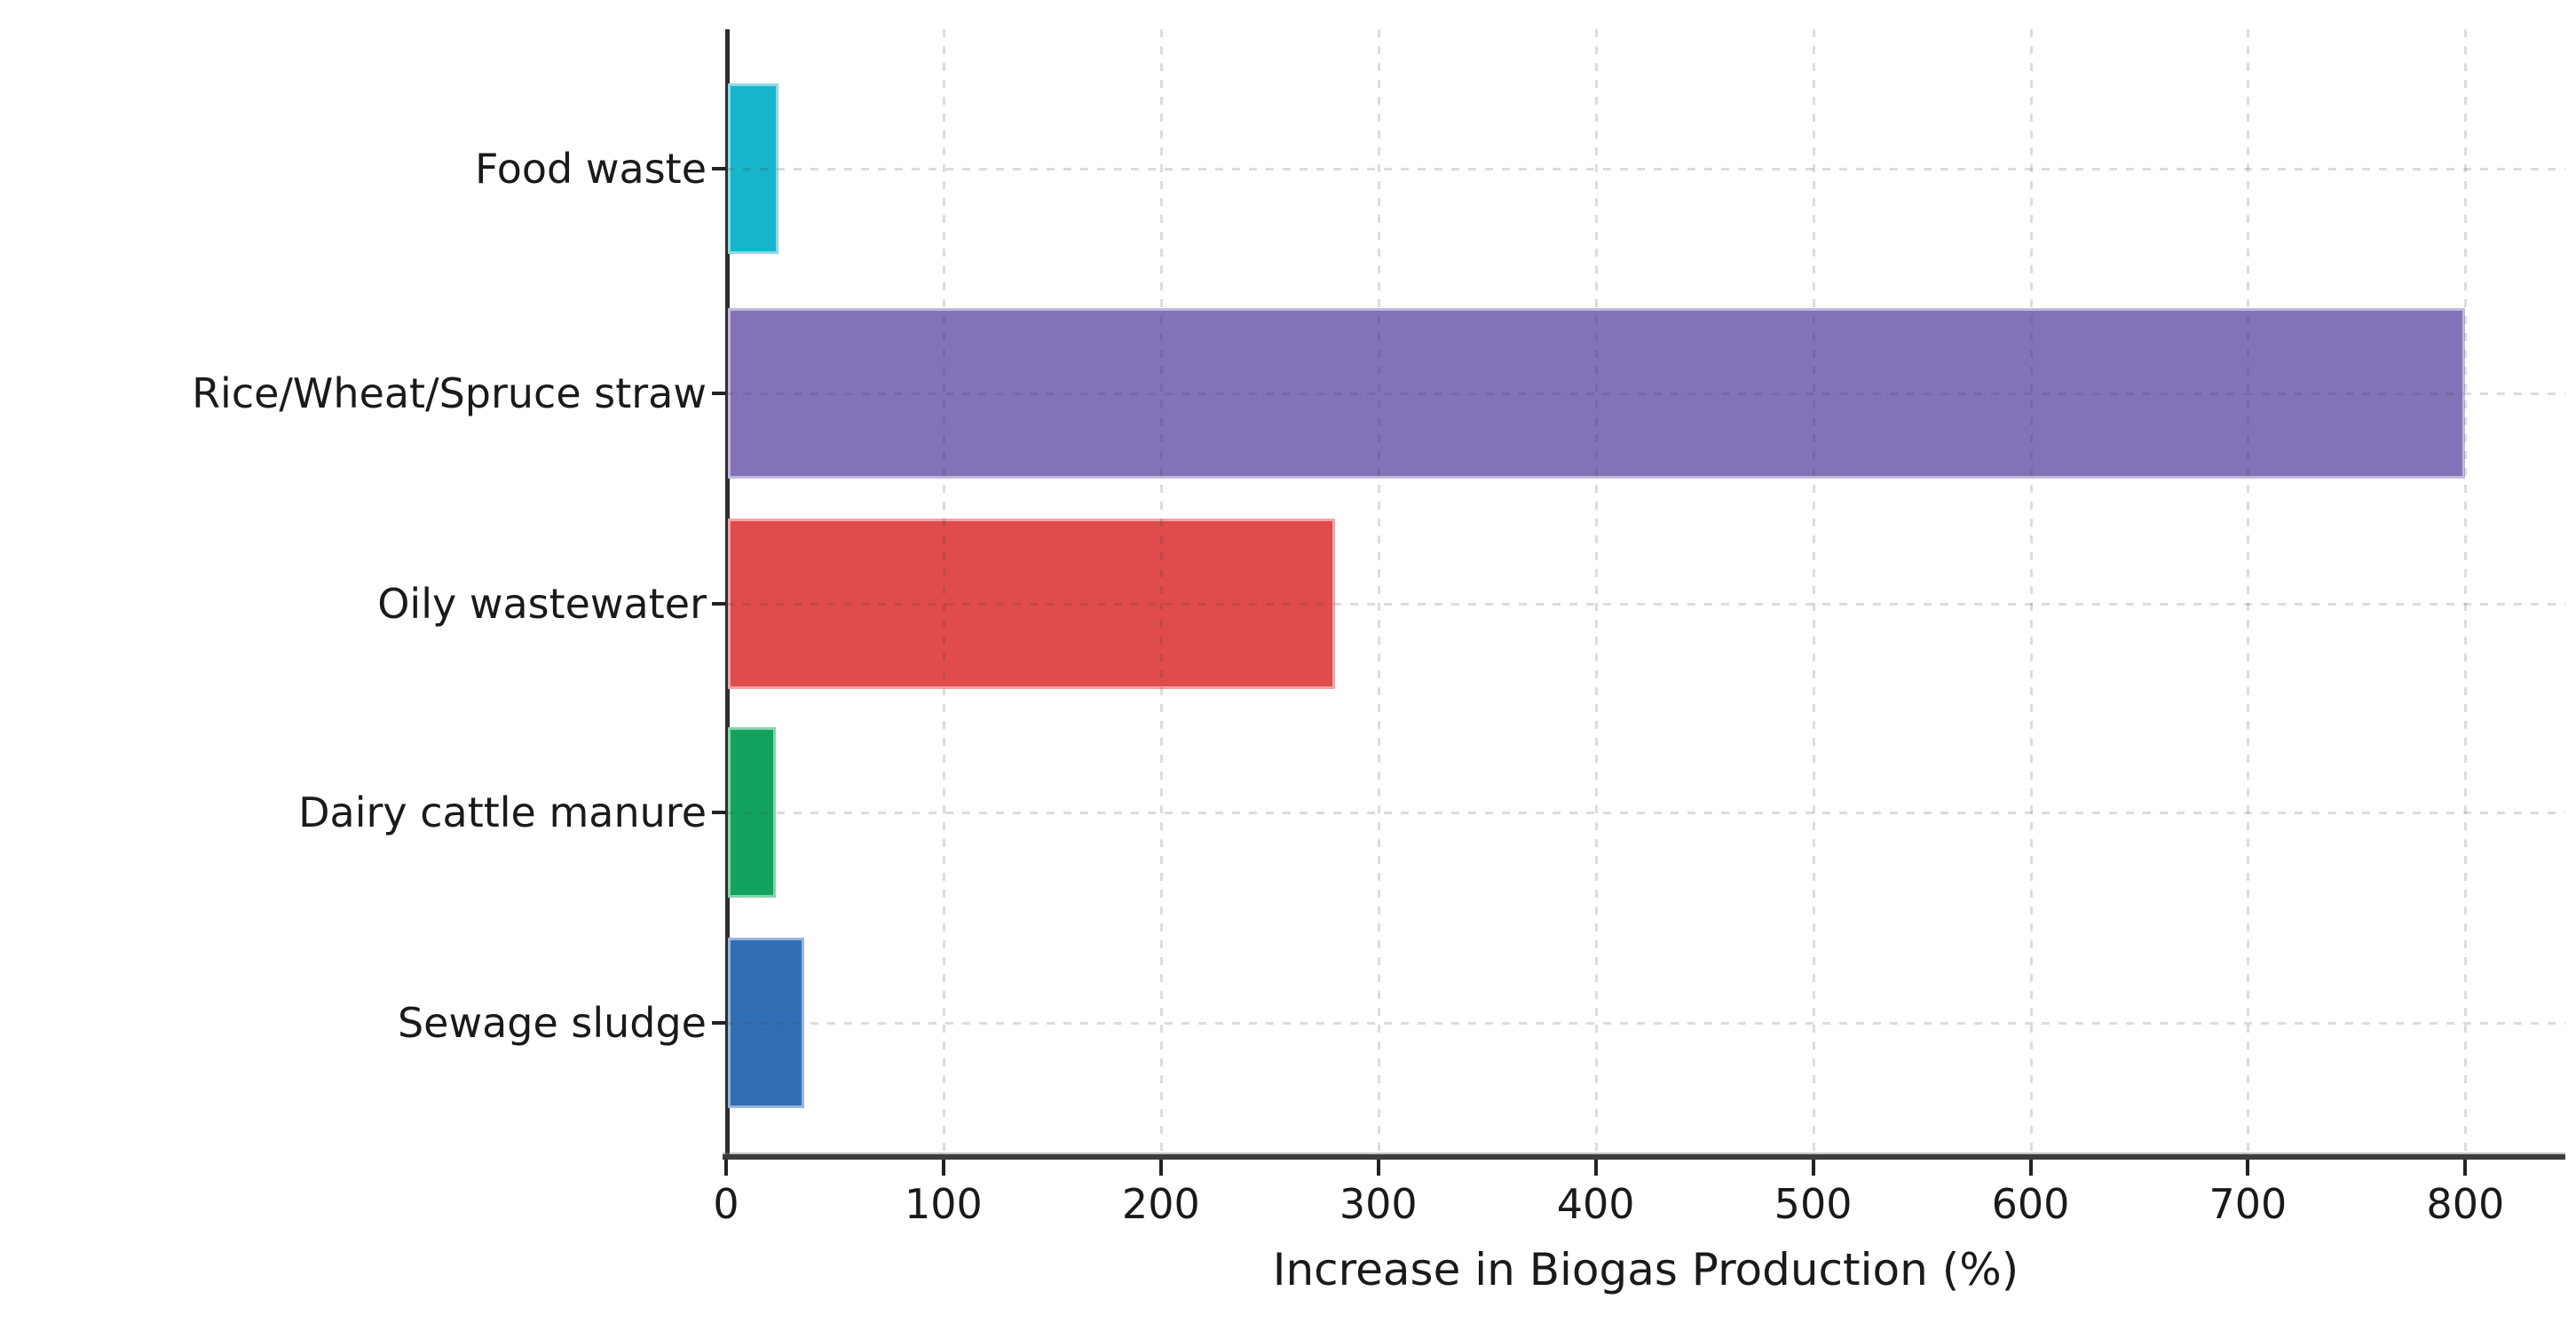 The width and height of the screenshot is (2576, 1323). I want to click on y-tick-label: Sewage sludge, so click(552, 1023).